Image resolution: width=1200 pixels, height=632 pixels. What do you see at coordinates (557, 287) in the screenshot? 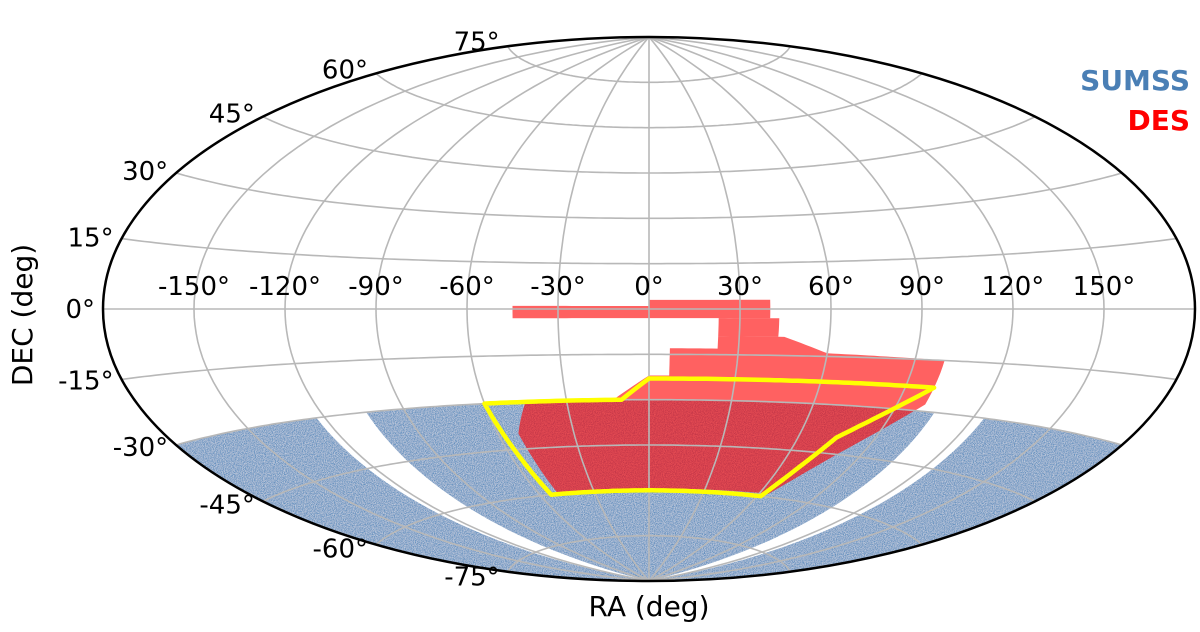
I see `ra-tick-label: -30°` at bounding box center [557, 287].